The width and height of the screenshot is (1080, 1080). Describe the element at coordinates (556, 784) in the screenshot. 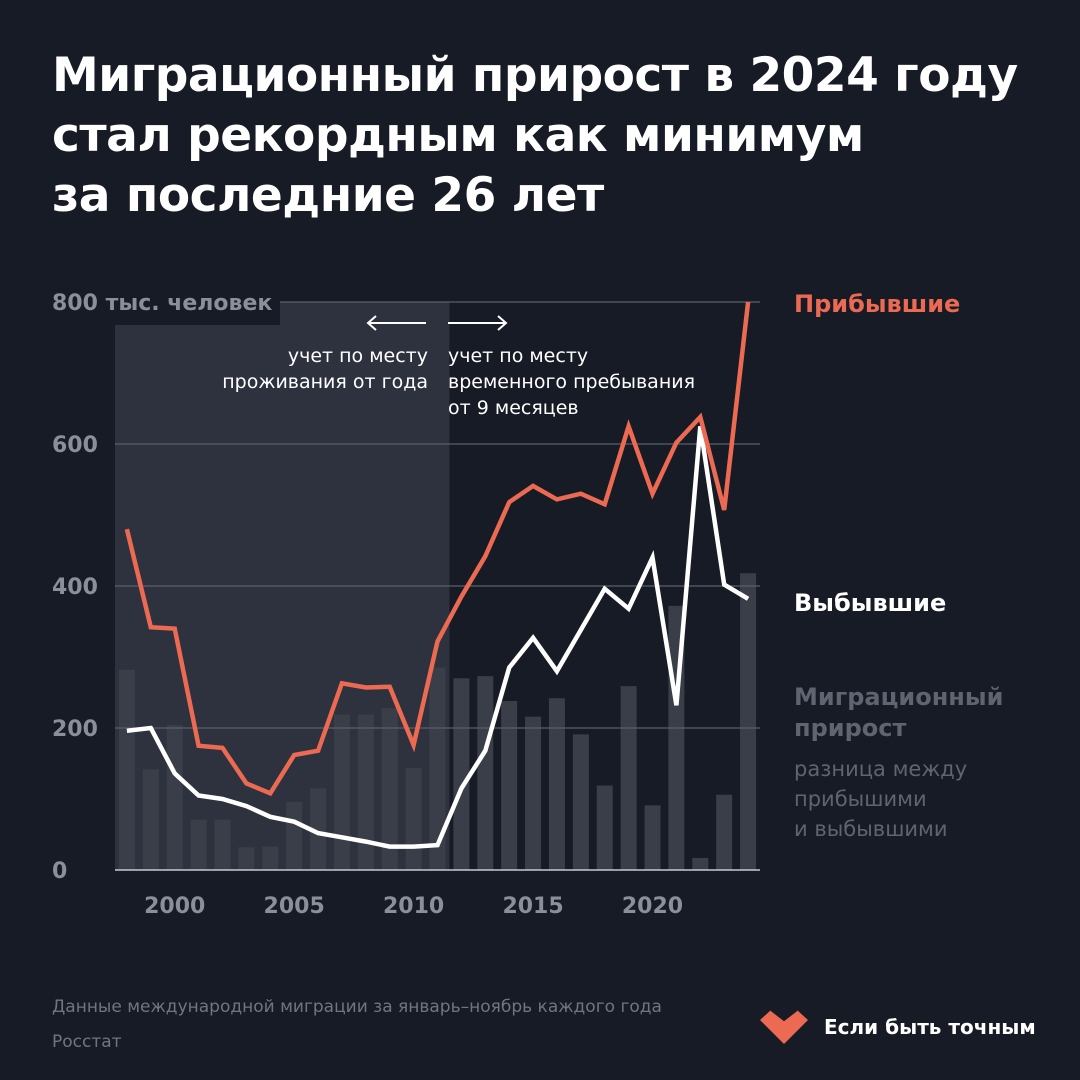

I see `net-bar-2016` at that location.